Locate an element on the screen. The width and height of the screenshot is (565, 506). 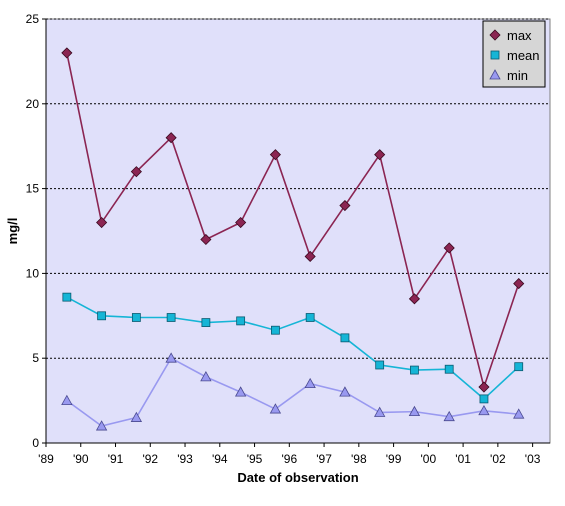
x-tick-label: '98 is located at coordinates (359, 459).